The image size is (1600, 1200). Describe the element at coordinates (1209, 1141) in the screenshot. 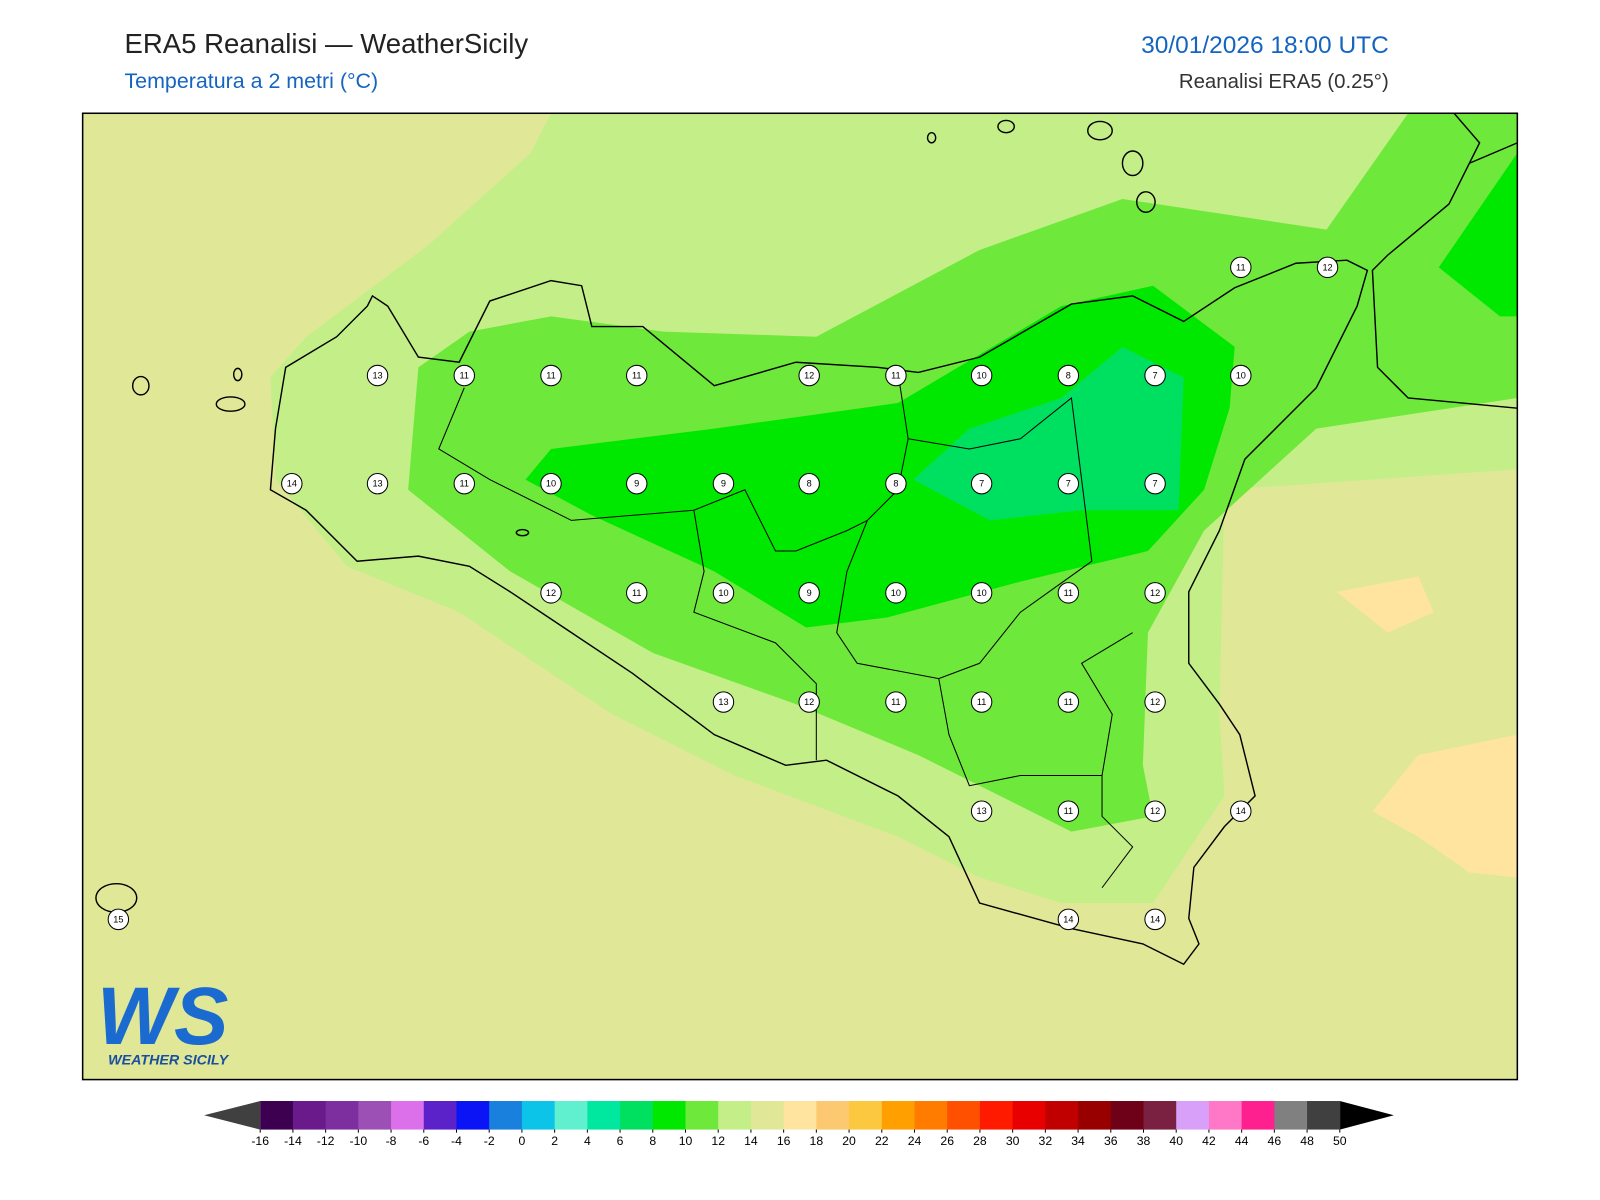

I see `colorbar-tick-label: 42` at that location.